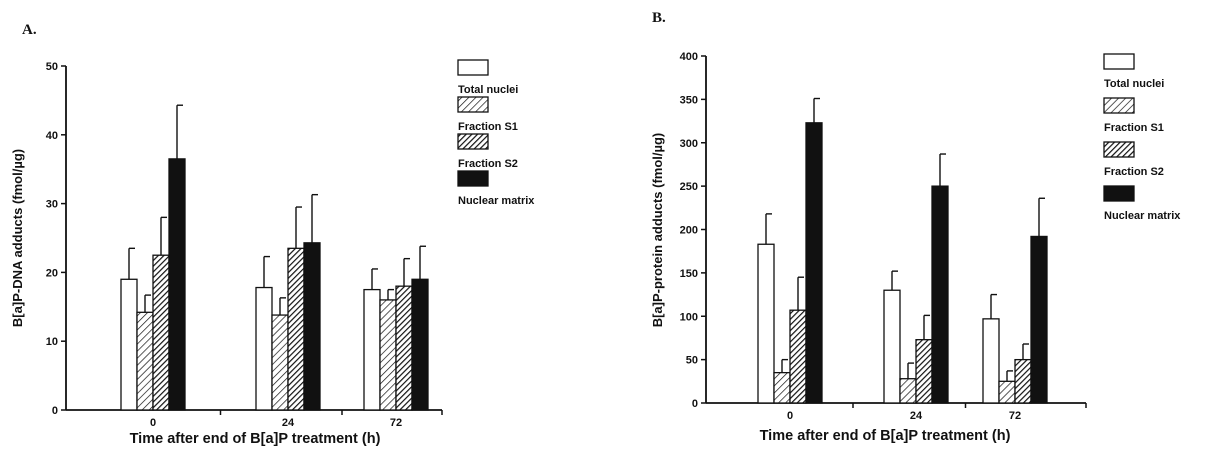 The width and height of the screenshot is (1209, 453). Describe the element at coordinates (689, 57) in the screenshot. I see `y-tick-label: 400` at that location.